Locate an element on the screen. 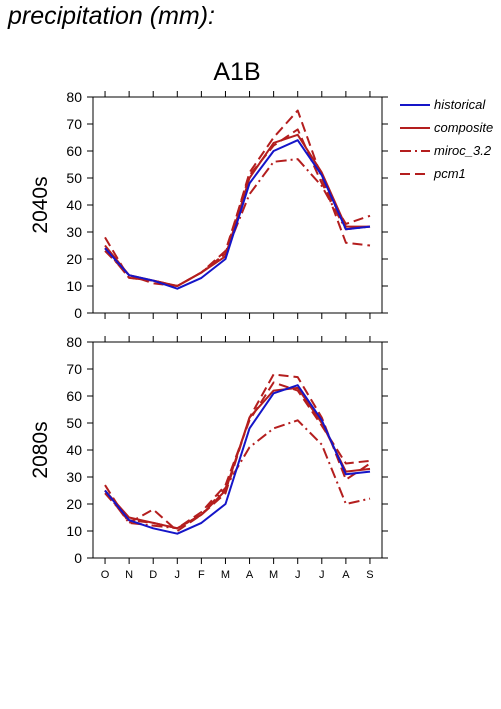 The image size is (501, 709). figure-title: precipitation (mm): is located at coordinates (111, 16).